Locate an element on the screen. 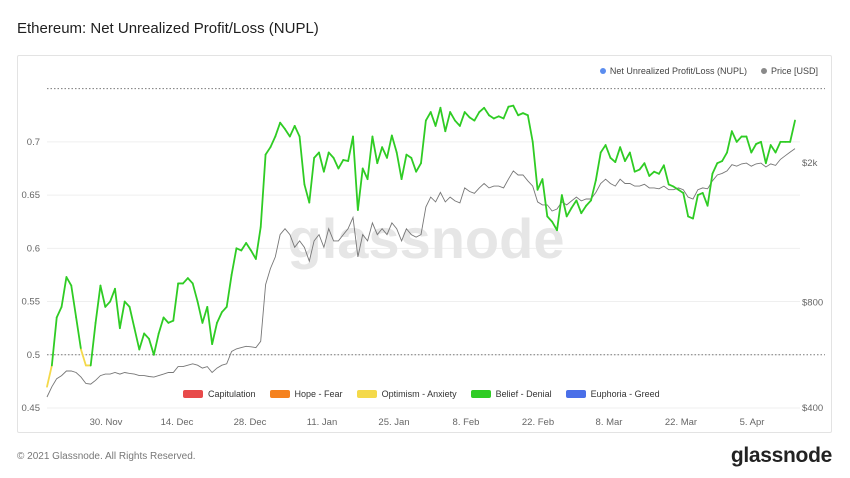  legend-zone-label: Capitulation is located at coordinates (232, 394).